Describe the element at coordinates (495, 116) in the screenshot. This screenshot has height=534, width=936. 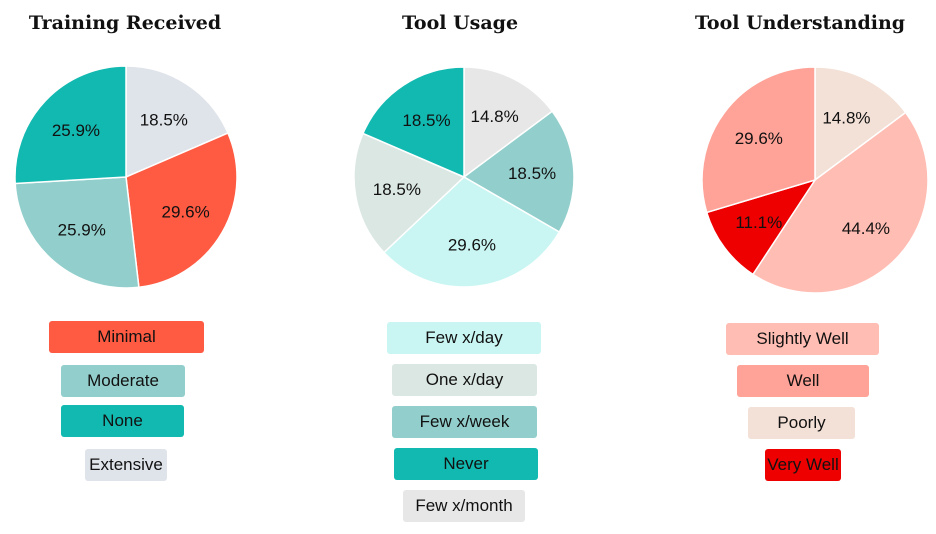
I see `slice-label-few-x-month: 14.8%` at that location.